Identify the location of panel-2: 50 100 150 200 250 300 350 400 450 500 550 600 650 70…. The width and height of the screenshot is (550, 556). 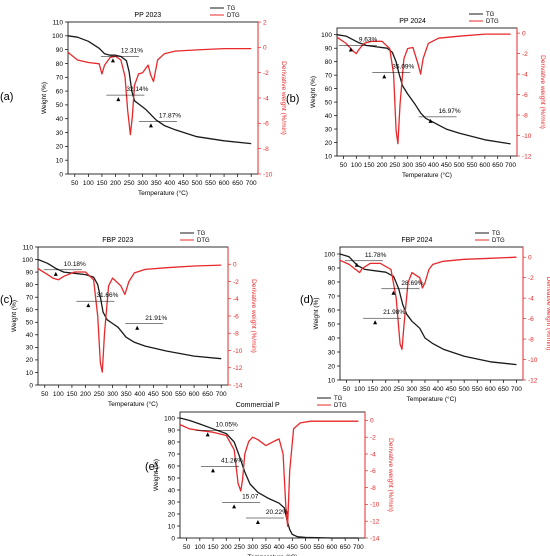
(416, 95).